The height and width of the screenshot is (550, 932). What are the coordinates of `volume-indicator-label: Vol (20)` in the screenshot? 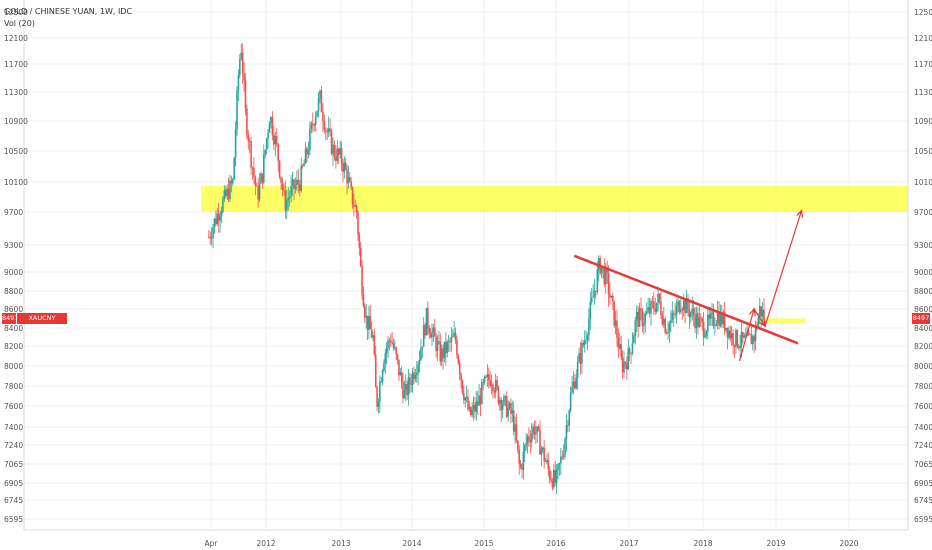 It's located at (19, 23).